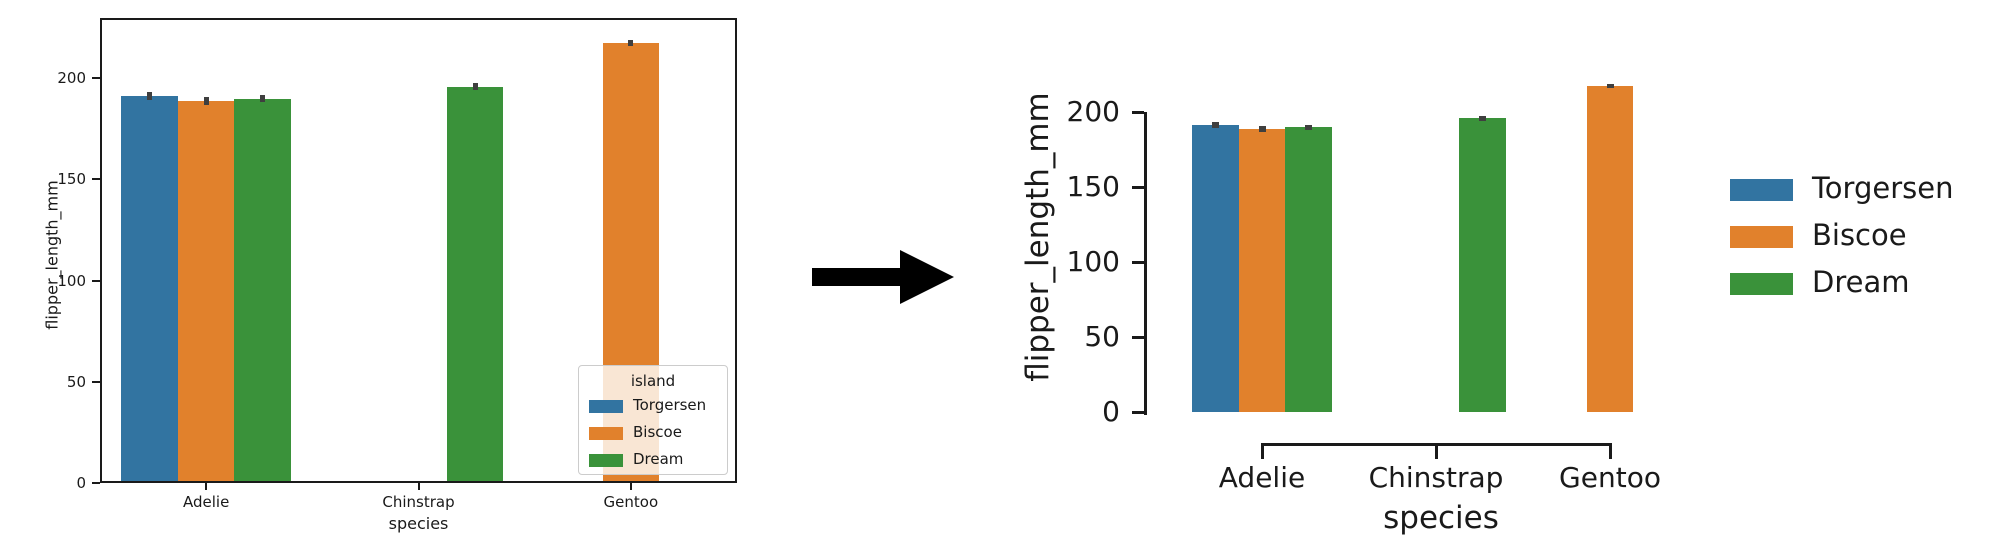 This screenshot has width=2000, height=560. What do you see at coordinates (927, 277) in the screenshot?
I see `arrow-head-icon` at bounding box center [927, 277].